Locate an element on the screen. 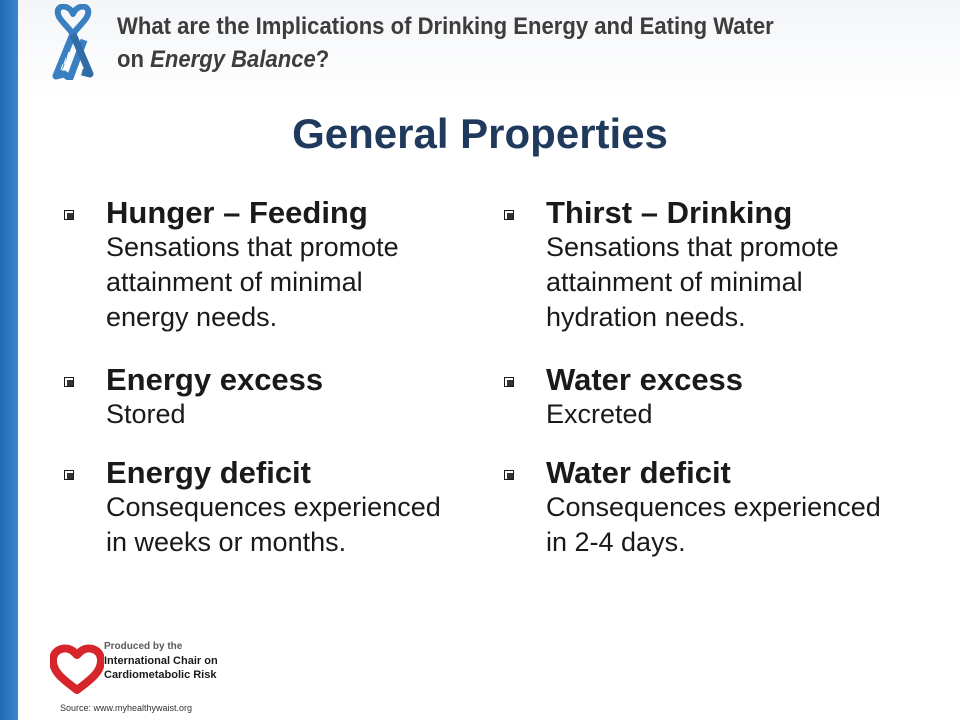 The height and width of the screenshot is (720, 960). source-citation: Source: www.myhealthywaist.org is located at coordinates (126, 708).